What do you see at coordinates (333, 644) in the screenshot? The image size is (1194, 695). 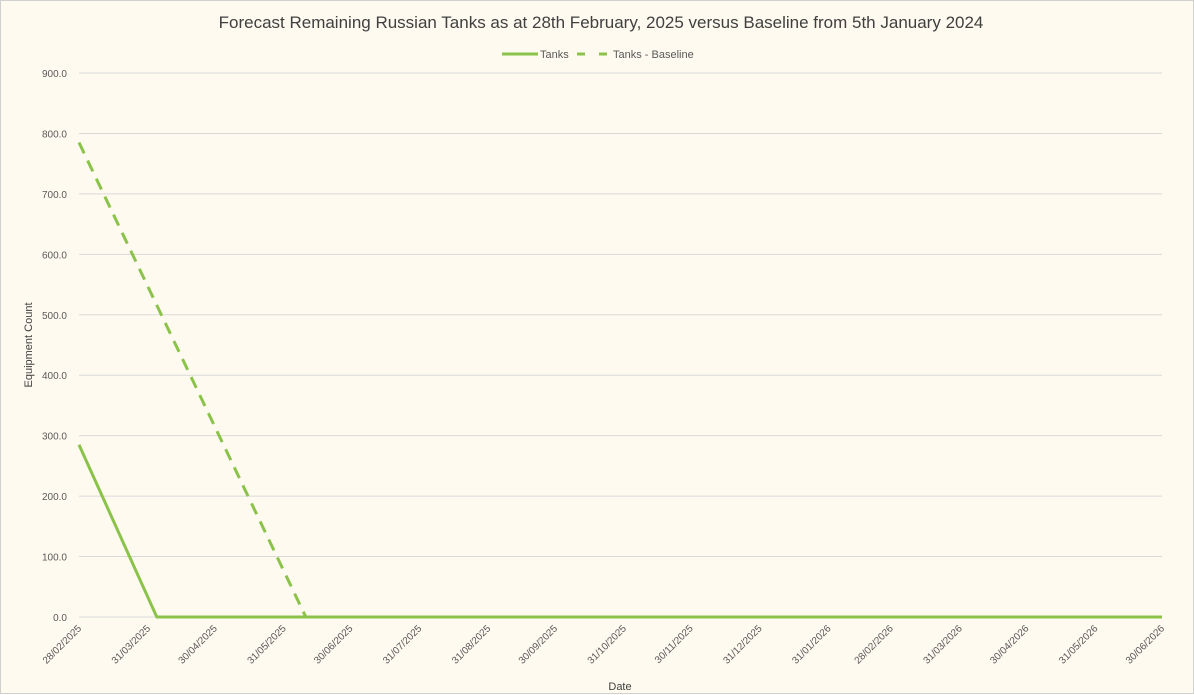 I see `x-tick-label: 30/06/2025` at bounding box center [333, 644].